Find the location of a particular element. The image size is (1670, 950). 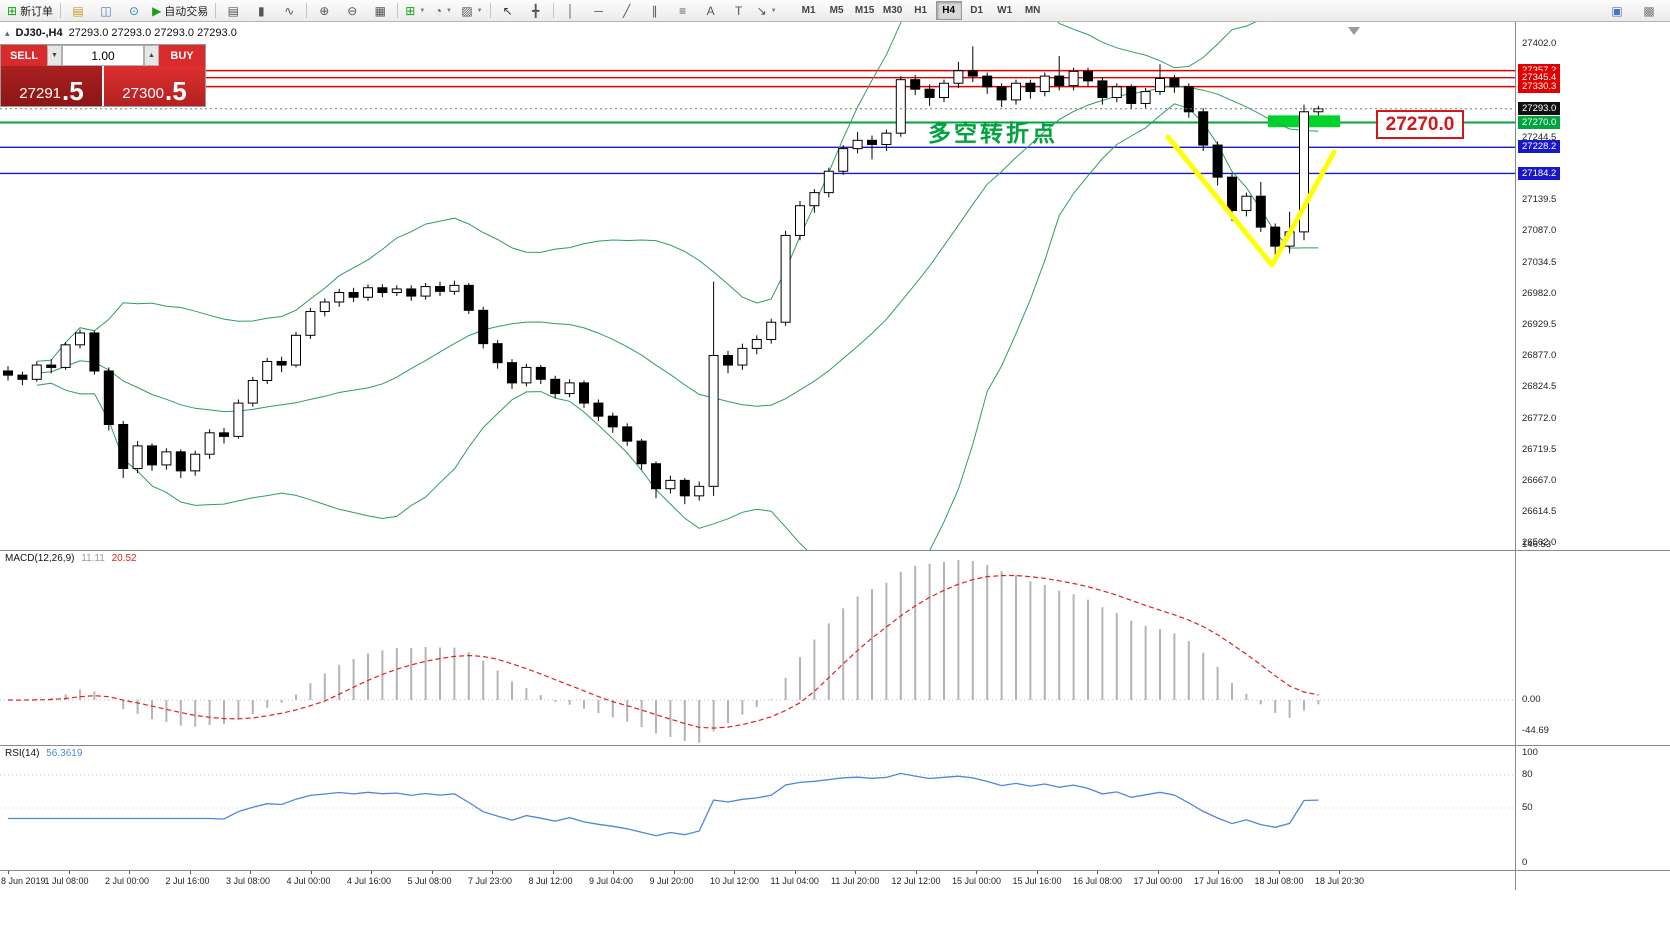

indicators-button: ⊞ ▼ is located at coordinates (415, 11).